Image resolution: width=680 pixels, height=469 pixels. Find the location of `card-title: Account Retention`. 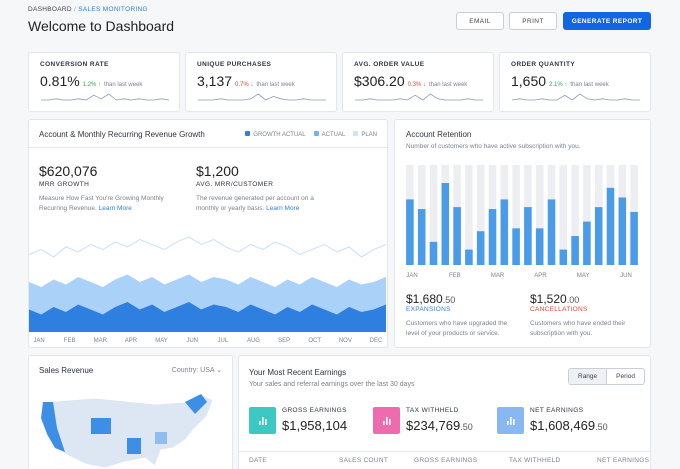

card-title: Account Retention is located at coordinates (439, 134).